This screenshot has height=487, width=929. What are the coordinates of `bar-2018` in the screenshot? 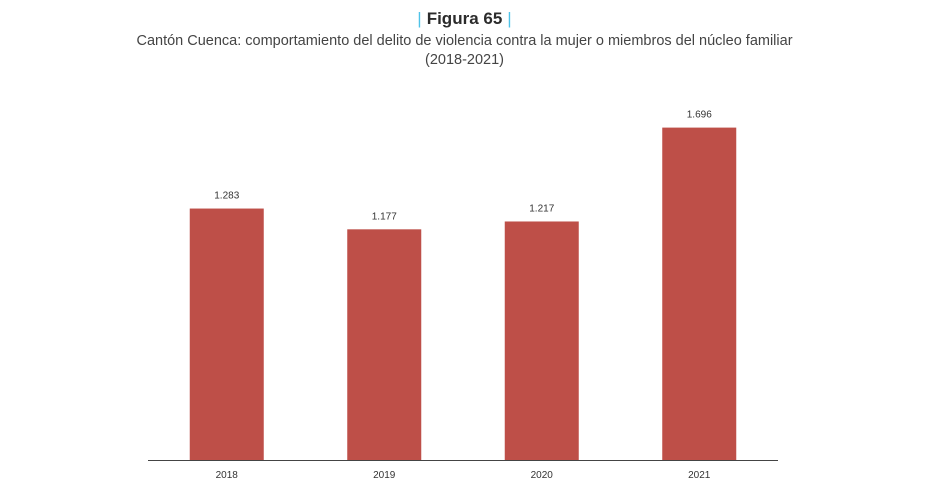 It's located at (226, 334).